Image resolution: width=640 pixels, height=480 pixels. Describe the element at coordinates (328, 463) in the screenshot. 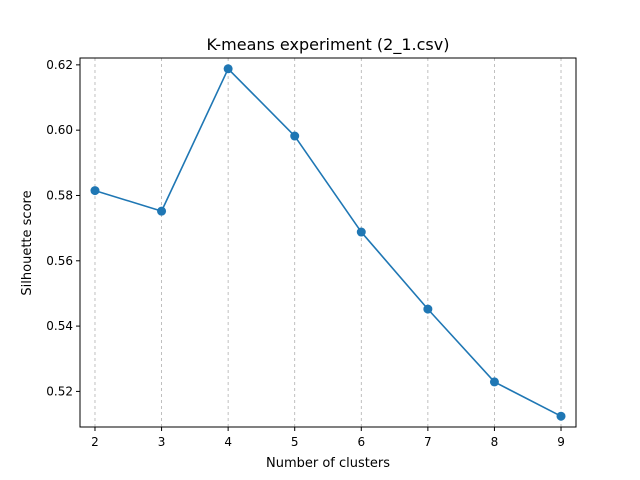

I see `x-axis-label: Number of clusters` at that location.